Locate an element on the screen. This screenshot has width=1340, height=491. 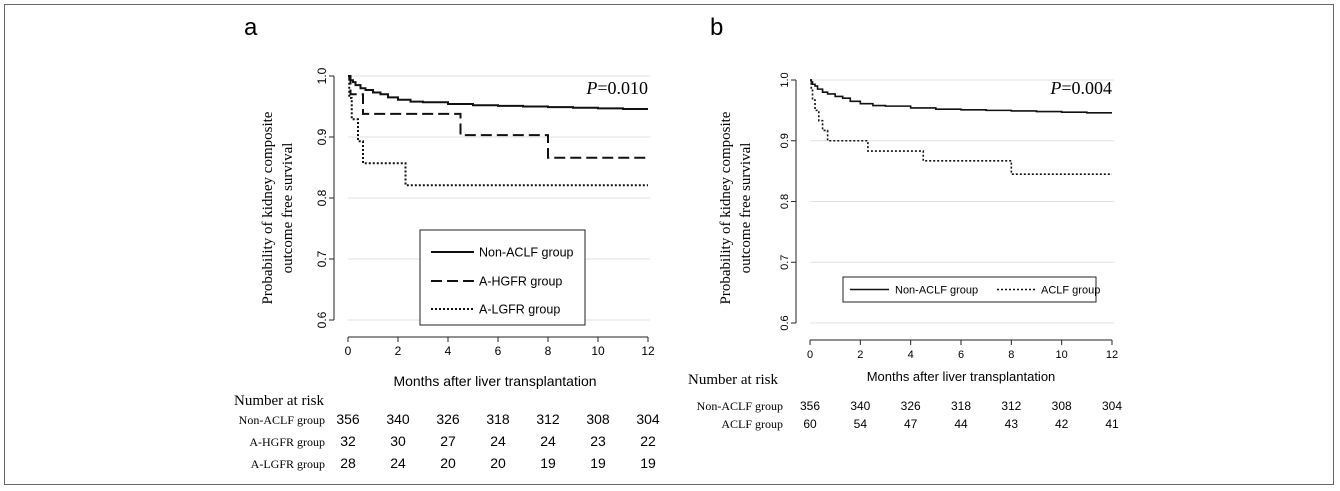
p-value: P=0.004 is located at coordinates (1080, 88).